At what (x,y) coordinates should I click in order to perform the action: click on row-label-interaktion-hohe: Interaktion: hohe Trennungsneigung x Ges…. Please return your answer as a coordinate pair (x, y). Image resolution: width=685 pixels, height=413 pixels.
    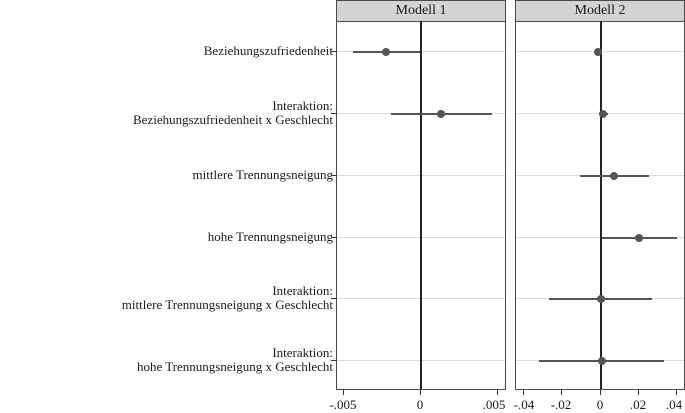
    Looking at the image, I should click on (235, 360).